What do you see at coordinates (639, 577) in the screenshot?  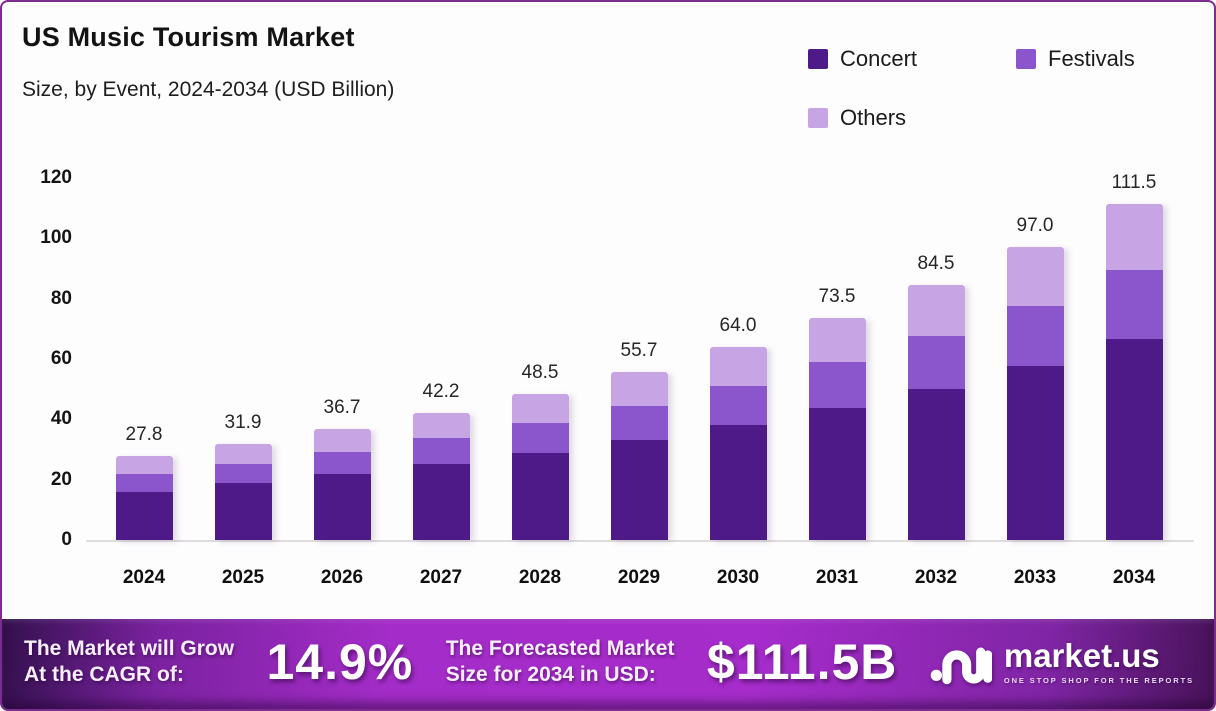 I see `x-tick-2029: 2029` at bounding box center [639, 577].